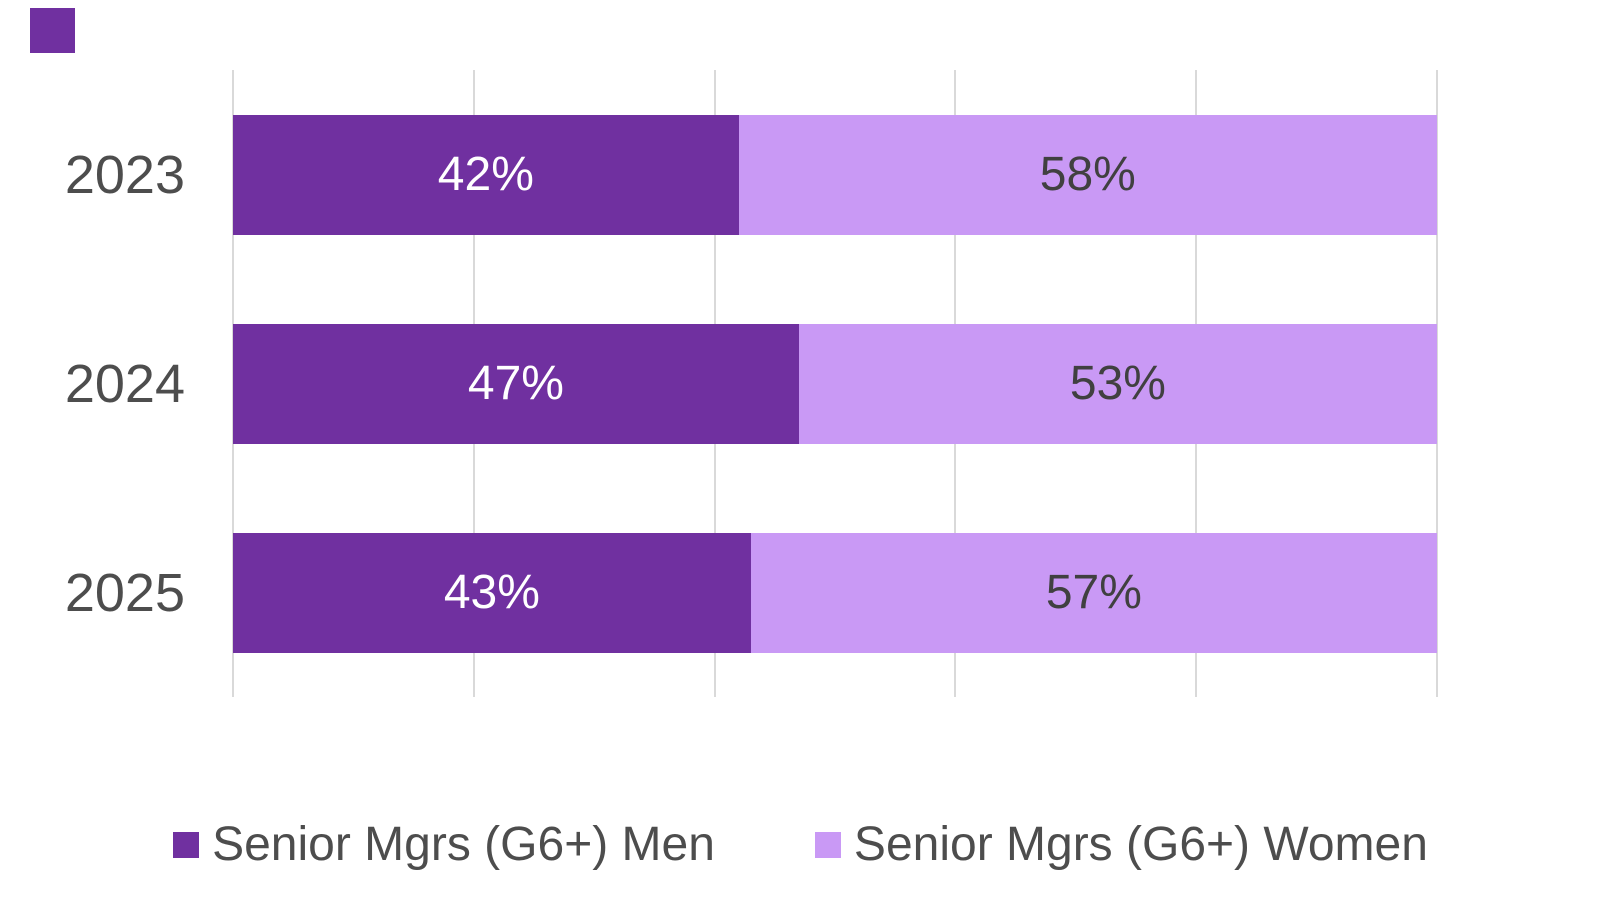 Image resolution: width=1601 pixels, height=908 pixels. Describe the element at coordinates (124, 383) in the screenshot. I see `category-label: 2024` at that location.